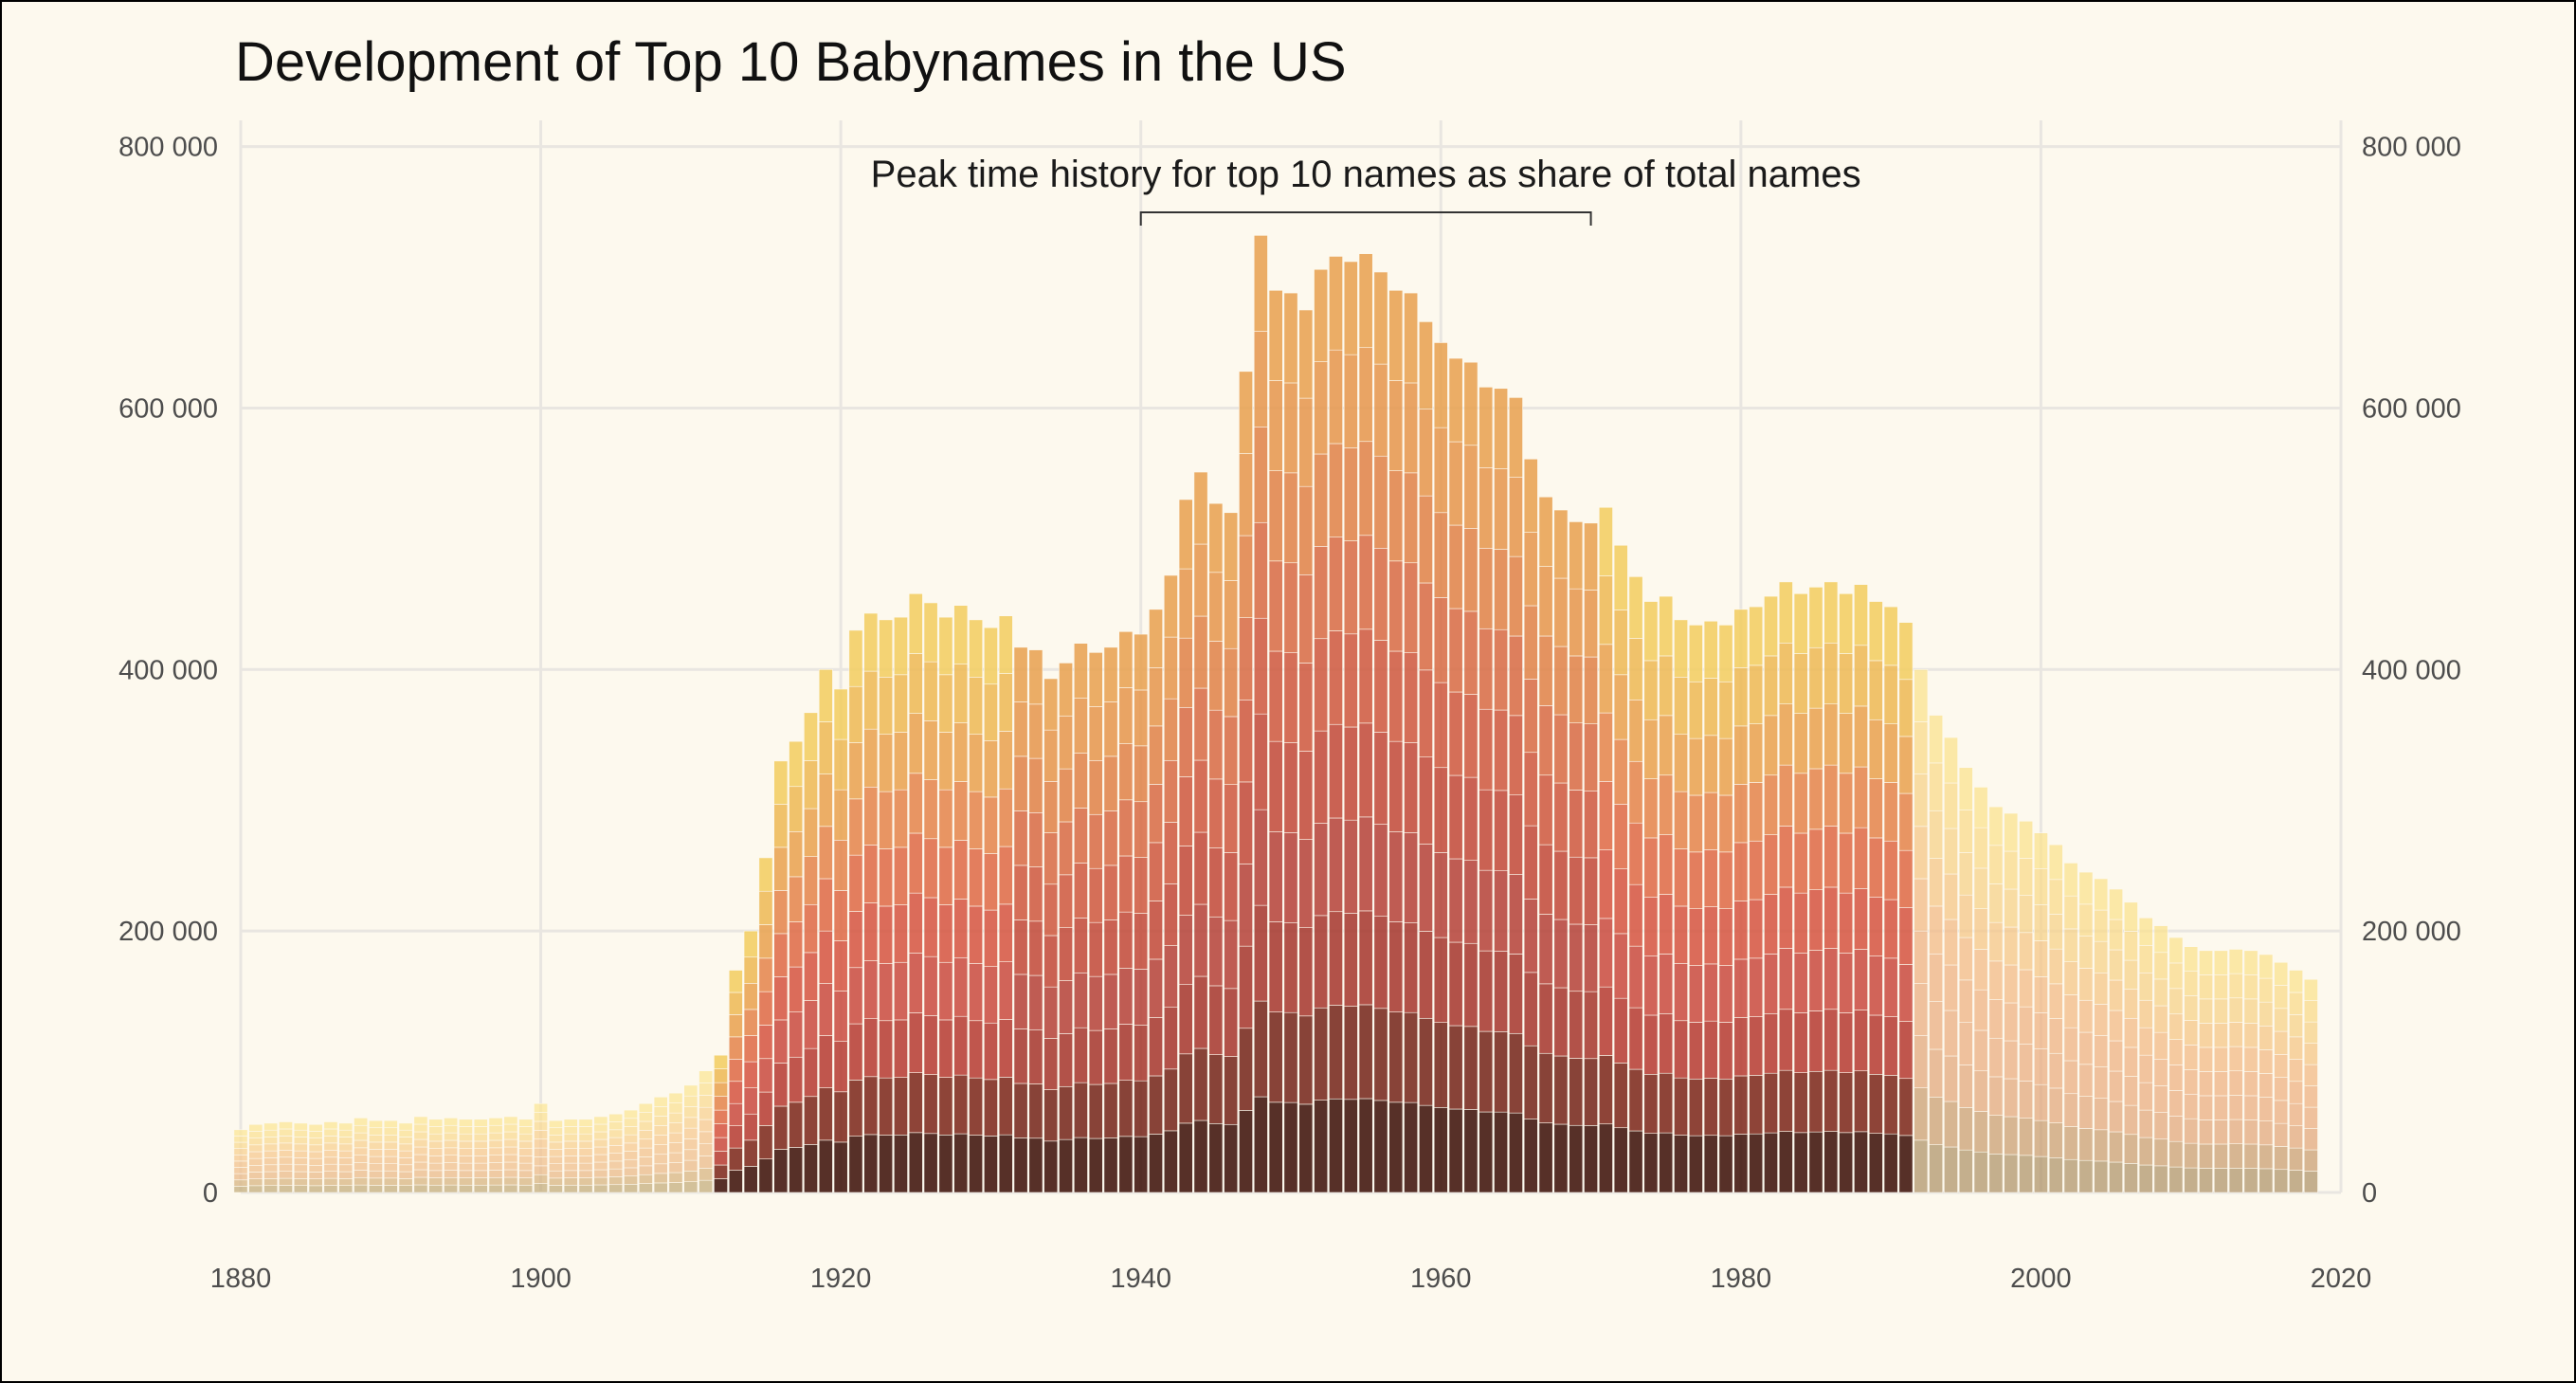  Describe the element at coordinates (945, 904) in the screenshot. I see `bar-1927` at that location.